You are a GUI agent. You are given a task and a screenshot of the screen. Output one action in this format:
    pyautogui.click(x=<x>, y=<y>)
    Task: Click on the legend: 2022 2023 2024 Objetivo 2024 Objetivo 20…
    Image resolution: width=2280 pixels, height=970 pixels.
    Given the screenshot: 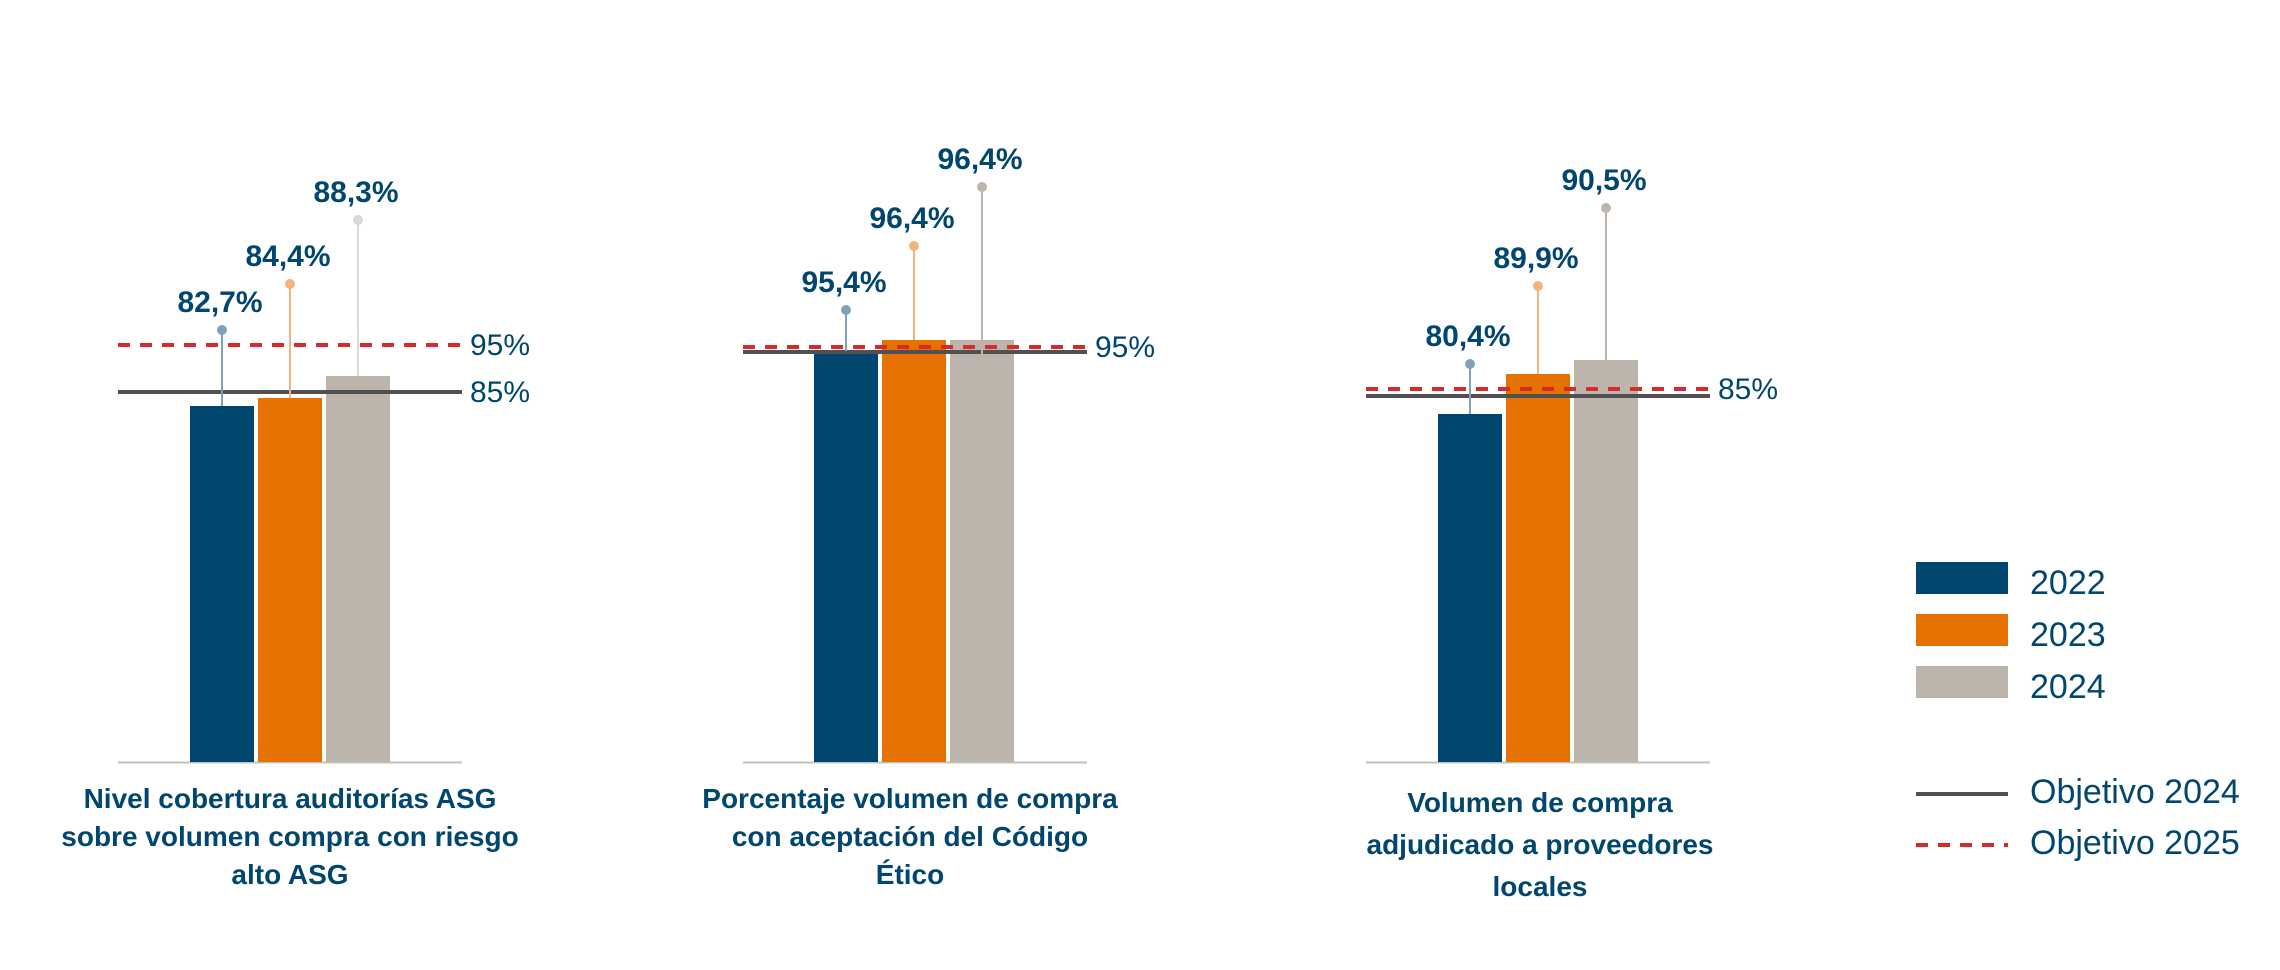 What is the action you would take?
    pyautogui.click(x=2078, y=712)
    